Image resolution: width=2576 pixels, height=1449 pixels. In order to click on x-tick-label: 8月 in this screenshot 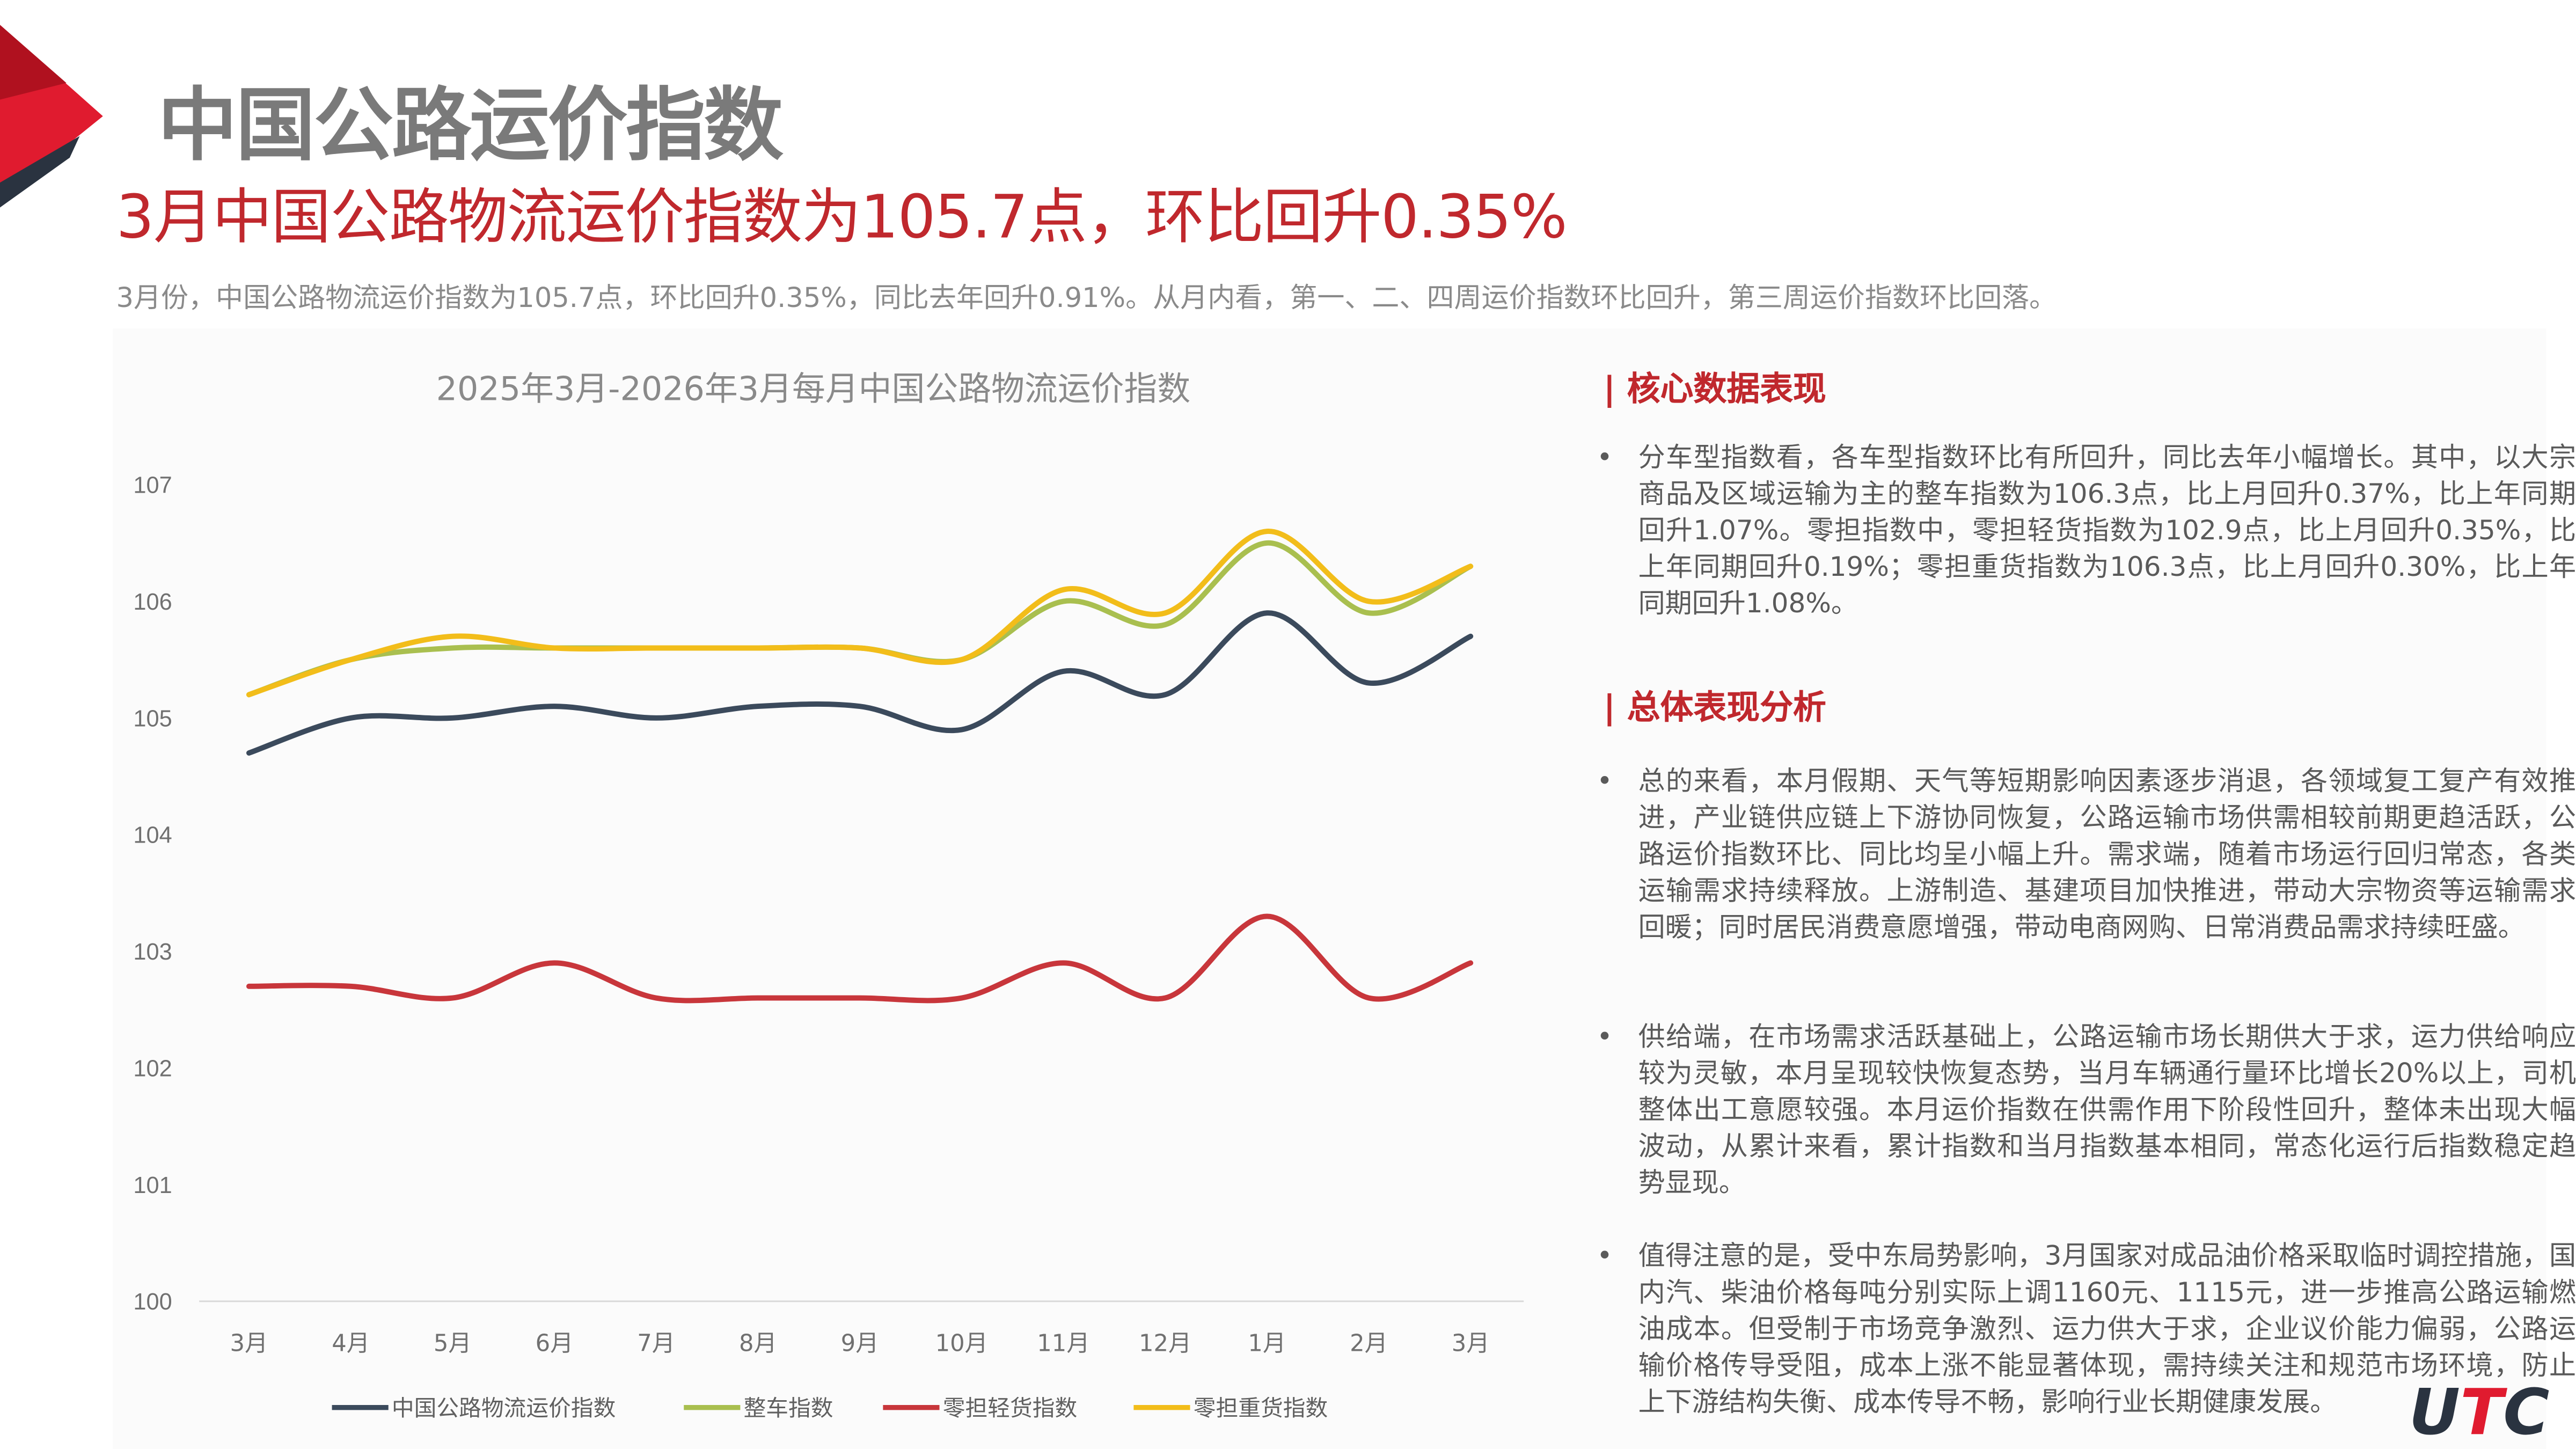, I will do `click(758, 1343)`.